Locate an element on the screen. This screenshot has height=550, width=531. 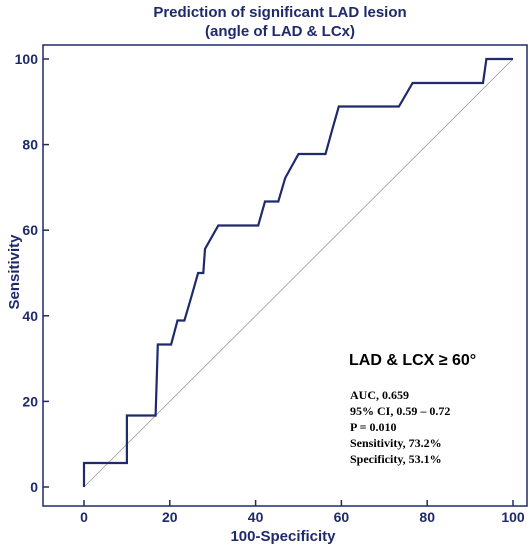
y-axis-label: Sensitivity is located at coordinates (14, 272).